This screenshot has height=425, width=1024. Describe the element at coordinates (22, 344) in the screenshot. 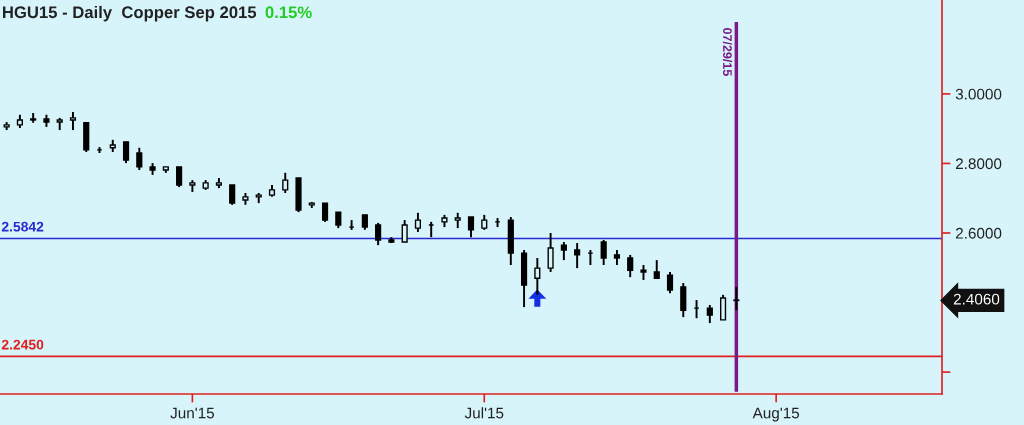

I see `ref-line-label: 2.2450` at that location.